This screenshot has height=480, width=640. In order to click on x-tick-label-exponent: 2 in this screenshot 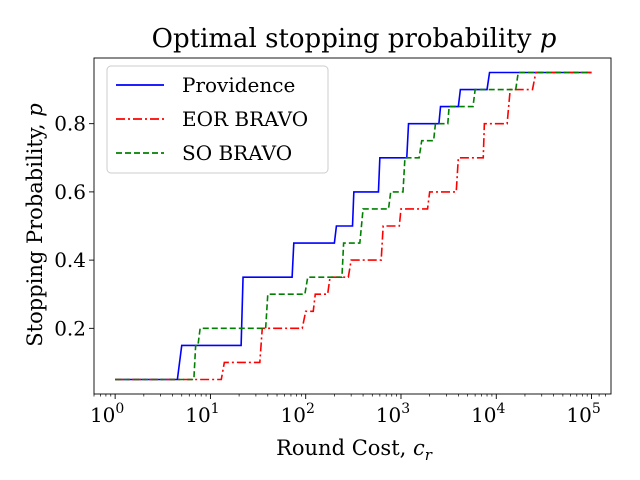, I will do `click(310, 409)`.